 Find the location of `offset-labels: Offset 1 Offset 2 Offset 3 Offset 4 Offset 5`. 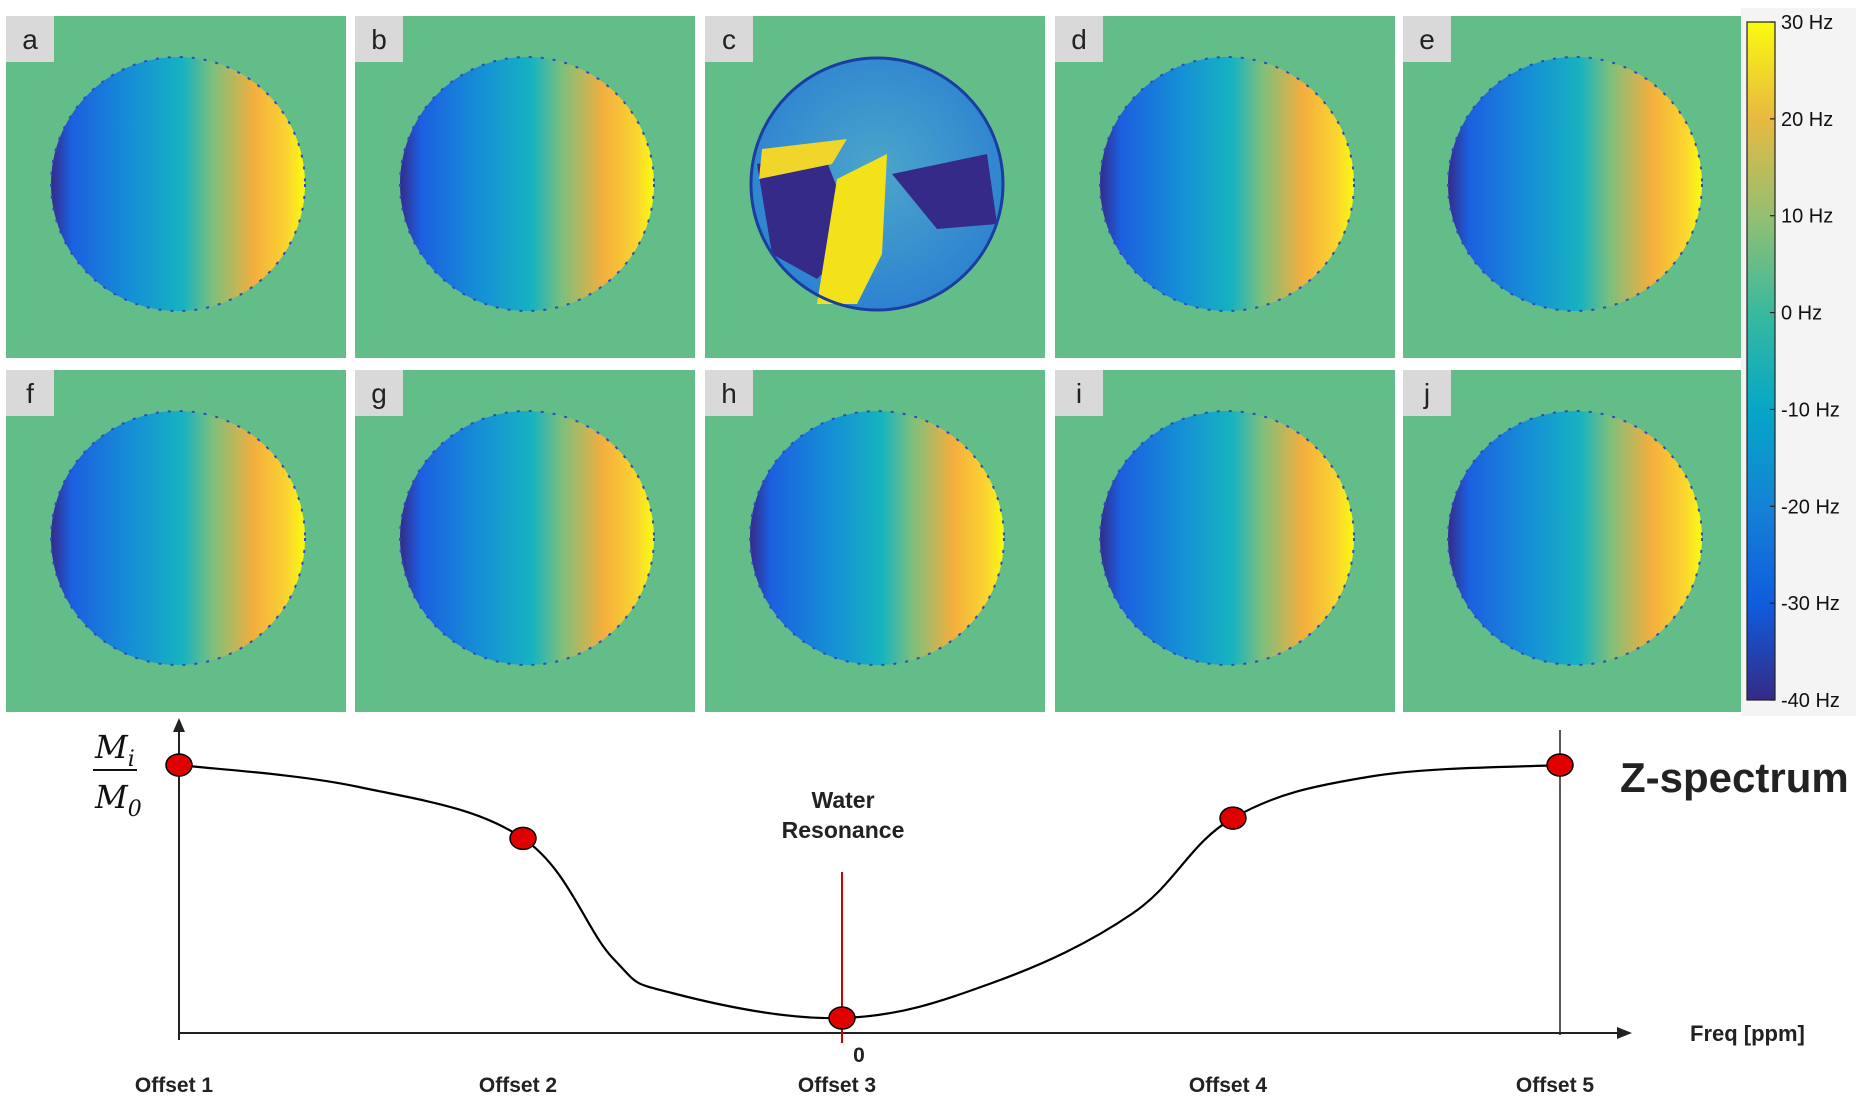

offset-labels: Offset 1 Offset 2 Offset 3 Offset 4 Offset 5 is located at coordinates (865, 1085).